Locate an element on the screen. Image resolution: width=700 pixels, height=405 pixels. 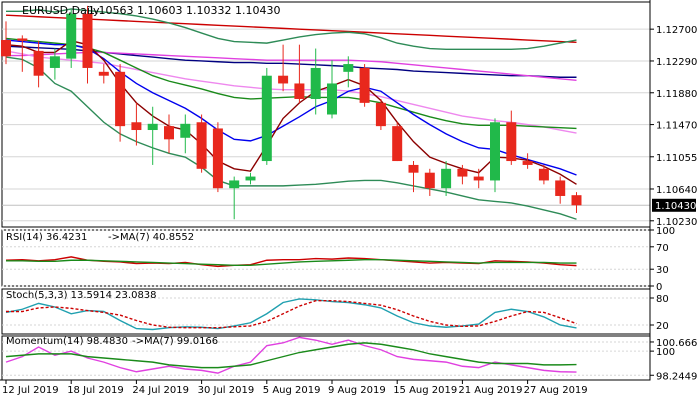
main-tick-label: 1.12290 is located at coordinates (676, 62).